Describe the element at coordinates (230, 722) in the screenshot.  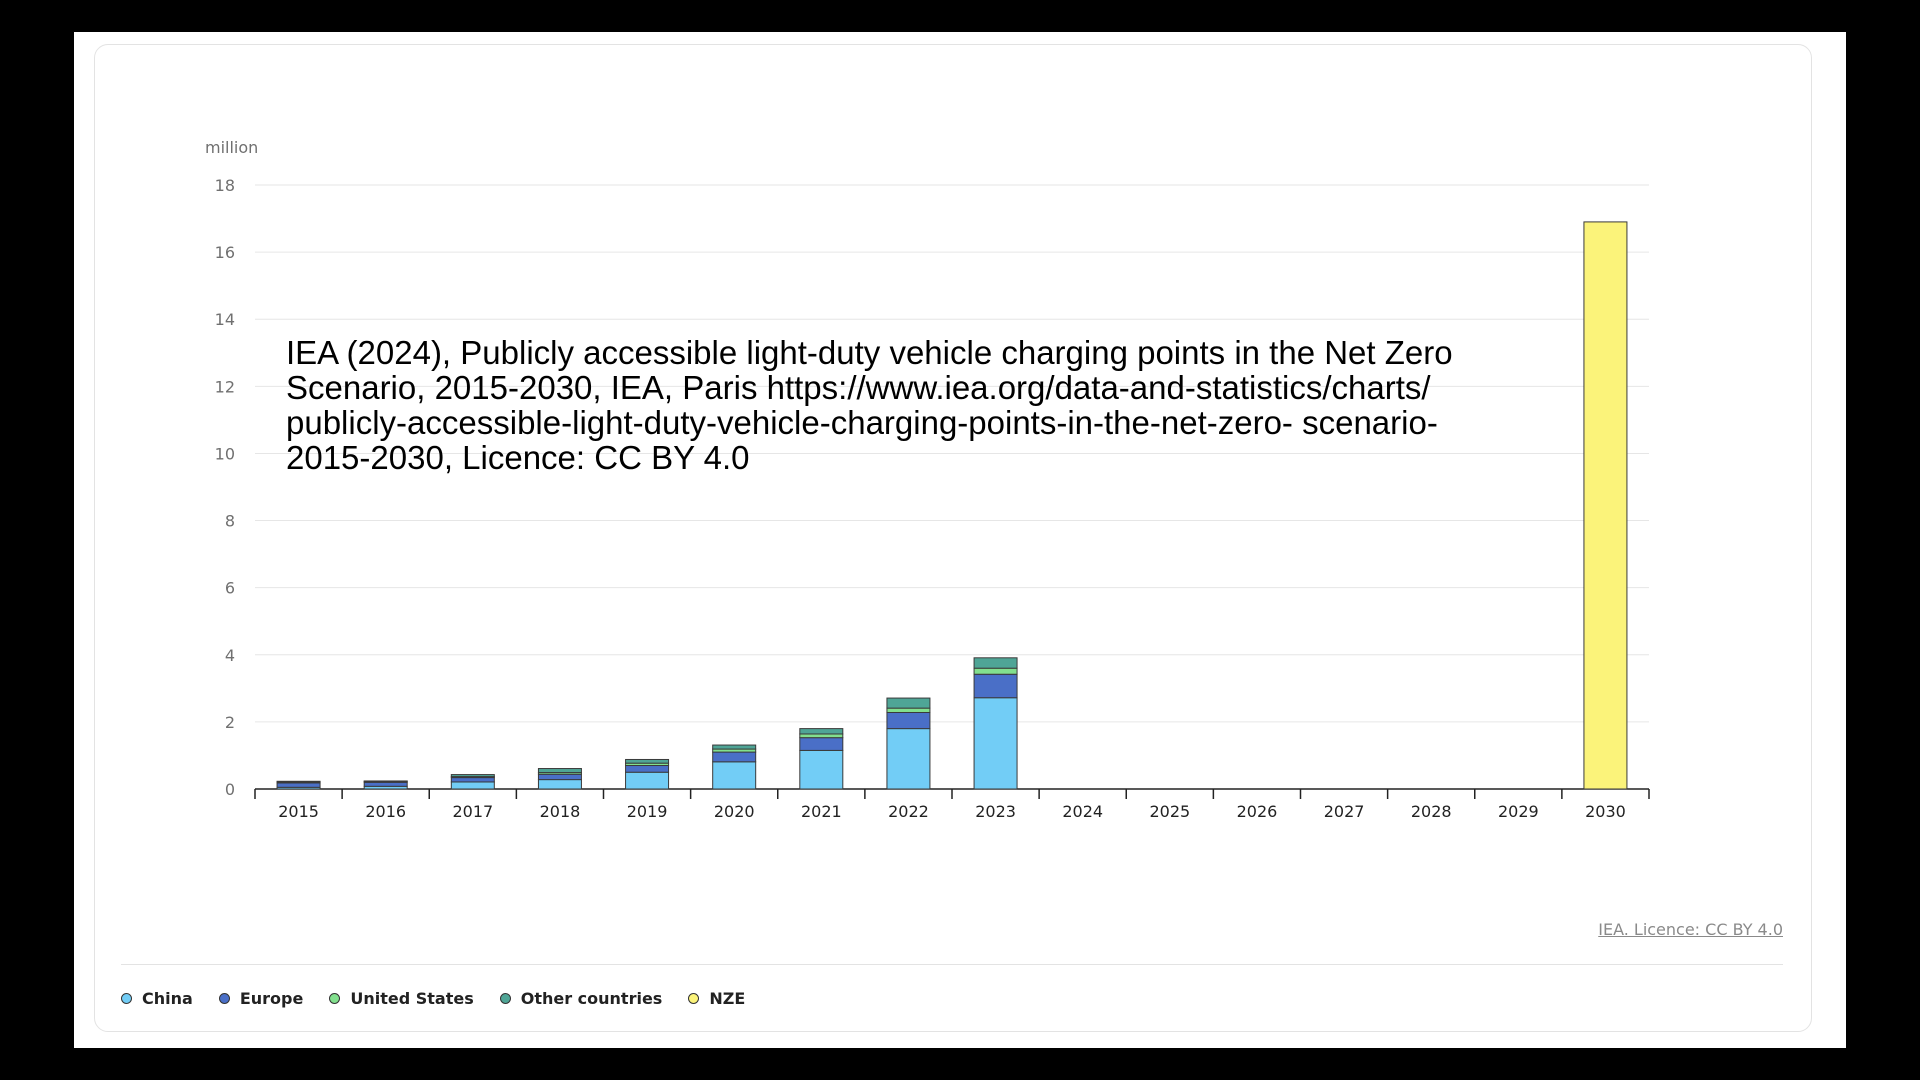
I see `y-tick-label: 2` at that location.